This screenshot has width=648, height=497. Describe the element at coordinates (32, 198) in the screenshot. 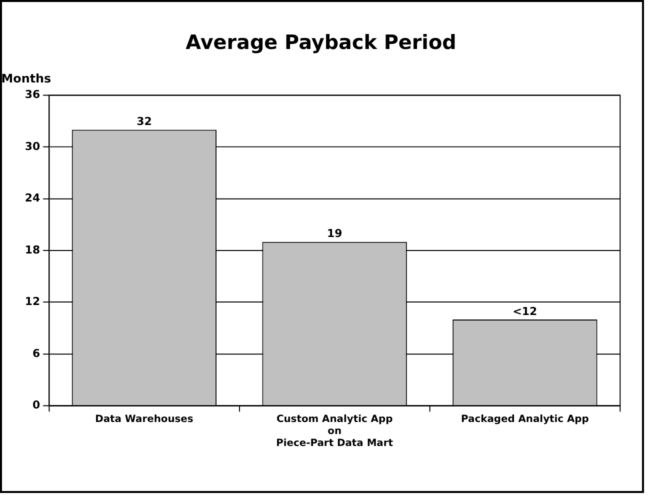

I see `y-tick-label: 24` at that location.